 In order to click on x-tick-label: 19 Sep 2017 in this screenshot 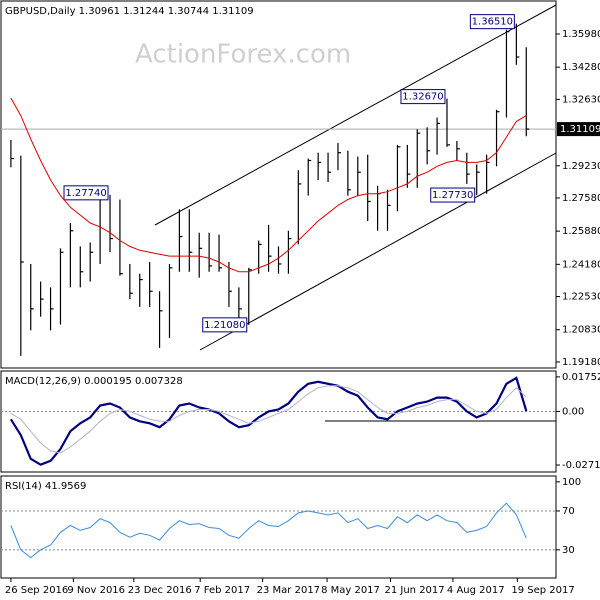, I will do `click(542, 590)`.